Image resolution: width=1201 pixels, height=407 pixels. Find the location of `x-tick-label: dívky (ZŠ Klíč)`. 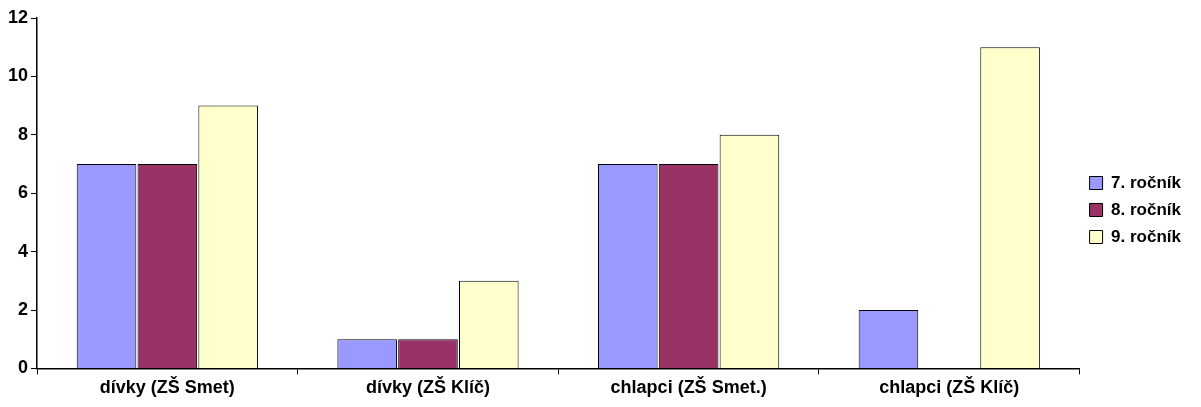

x-tick-label: dívky (ZŠ Klíč) is located at coordinates (427, 387).